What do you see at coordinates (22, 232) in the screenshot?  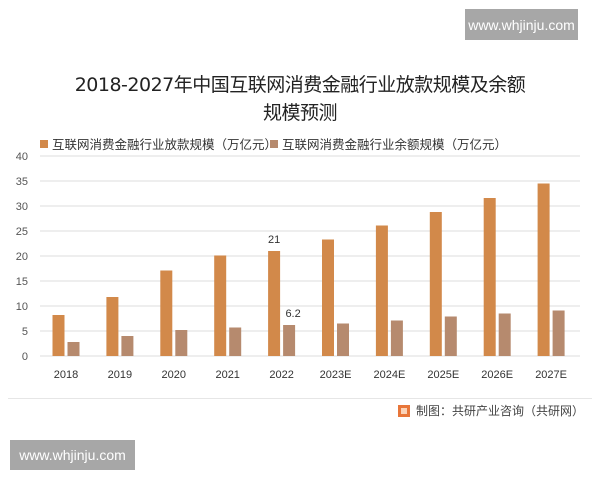 I see `y-tick-label: 25` at bounding box center [22, 232].